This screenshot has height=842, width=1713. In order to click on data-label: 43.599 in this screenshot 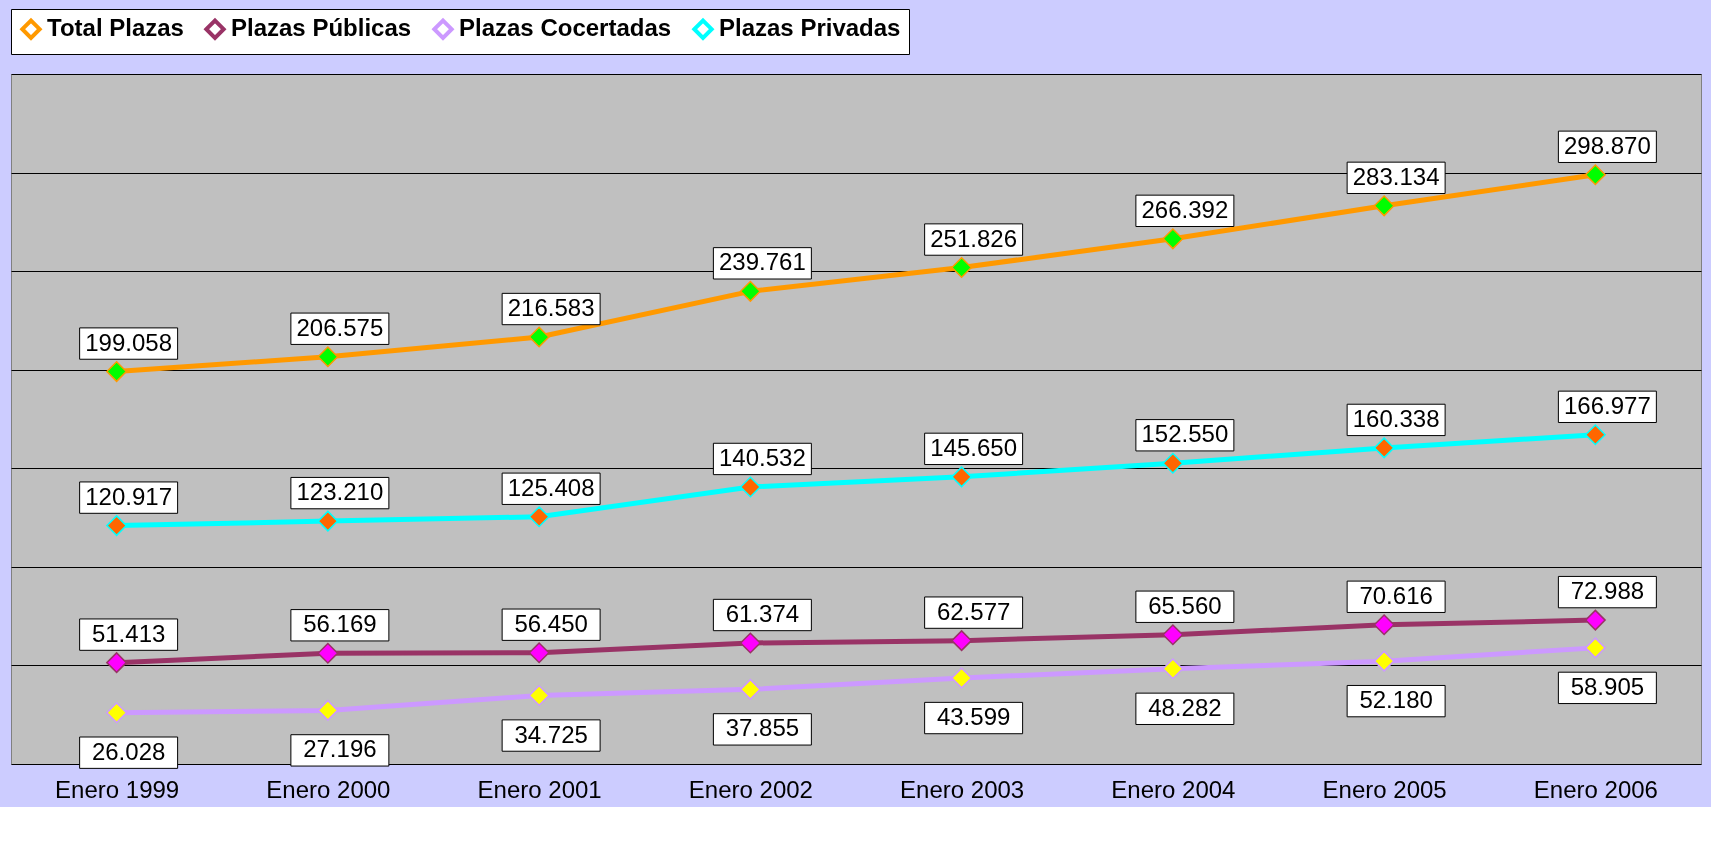, I will do `click(973, 717)`.